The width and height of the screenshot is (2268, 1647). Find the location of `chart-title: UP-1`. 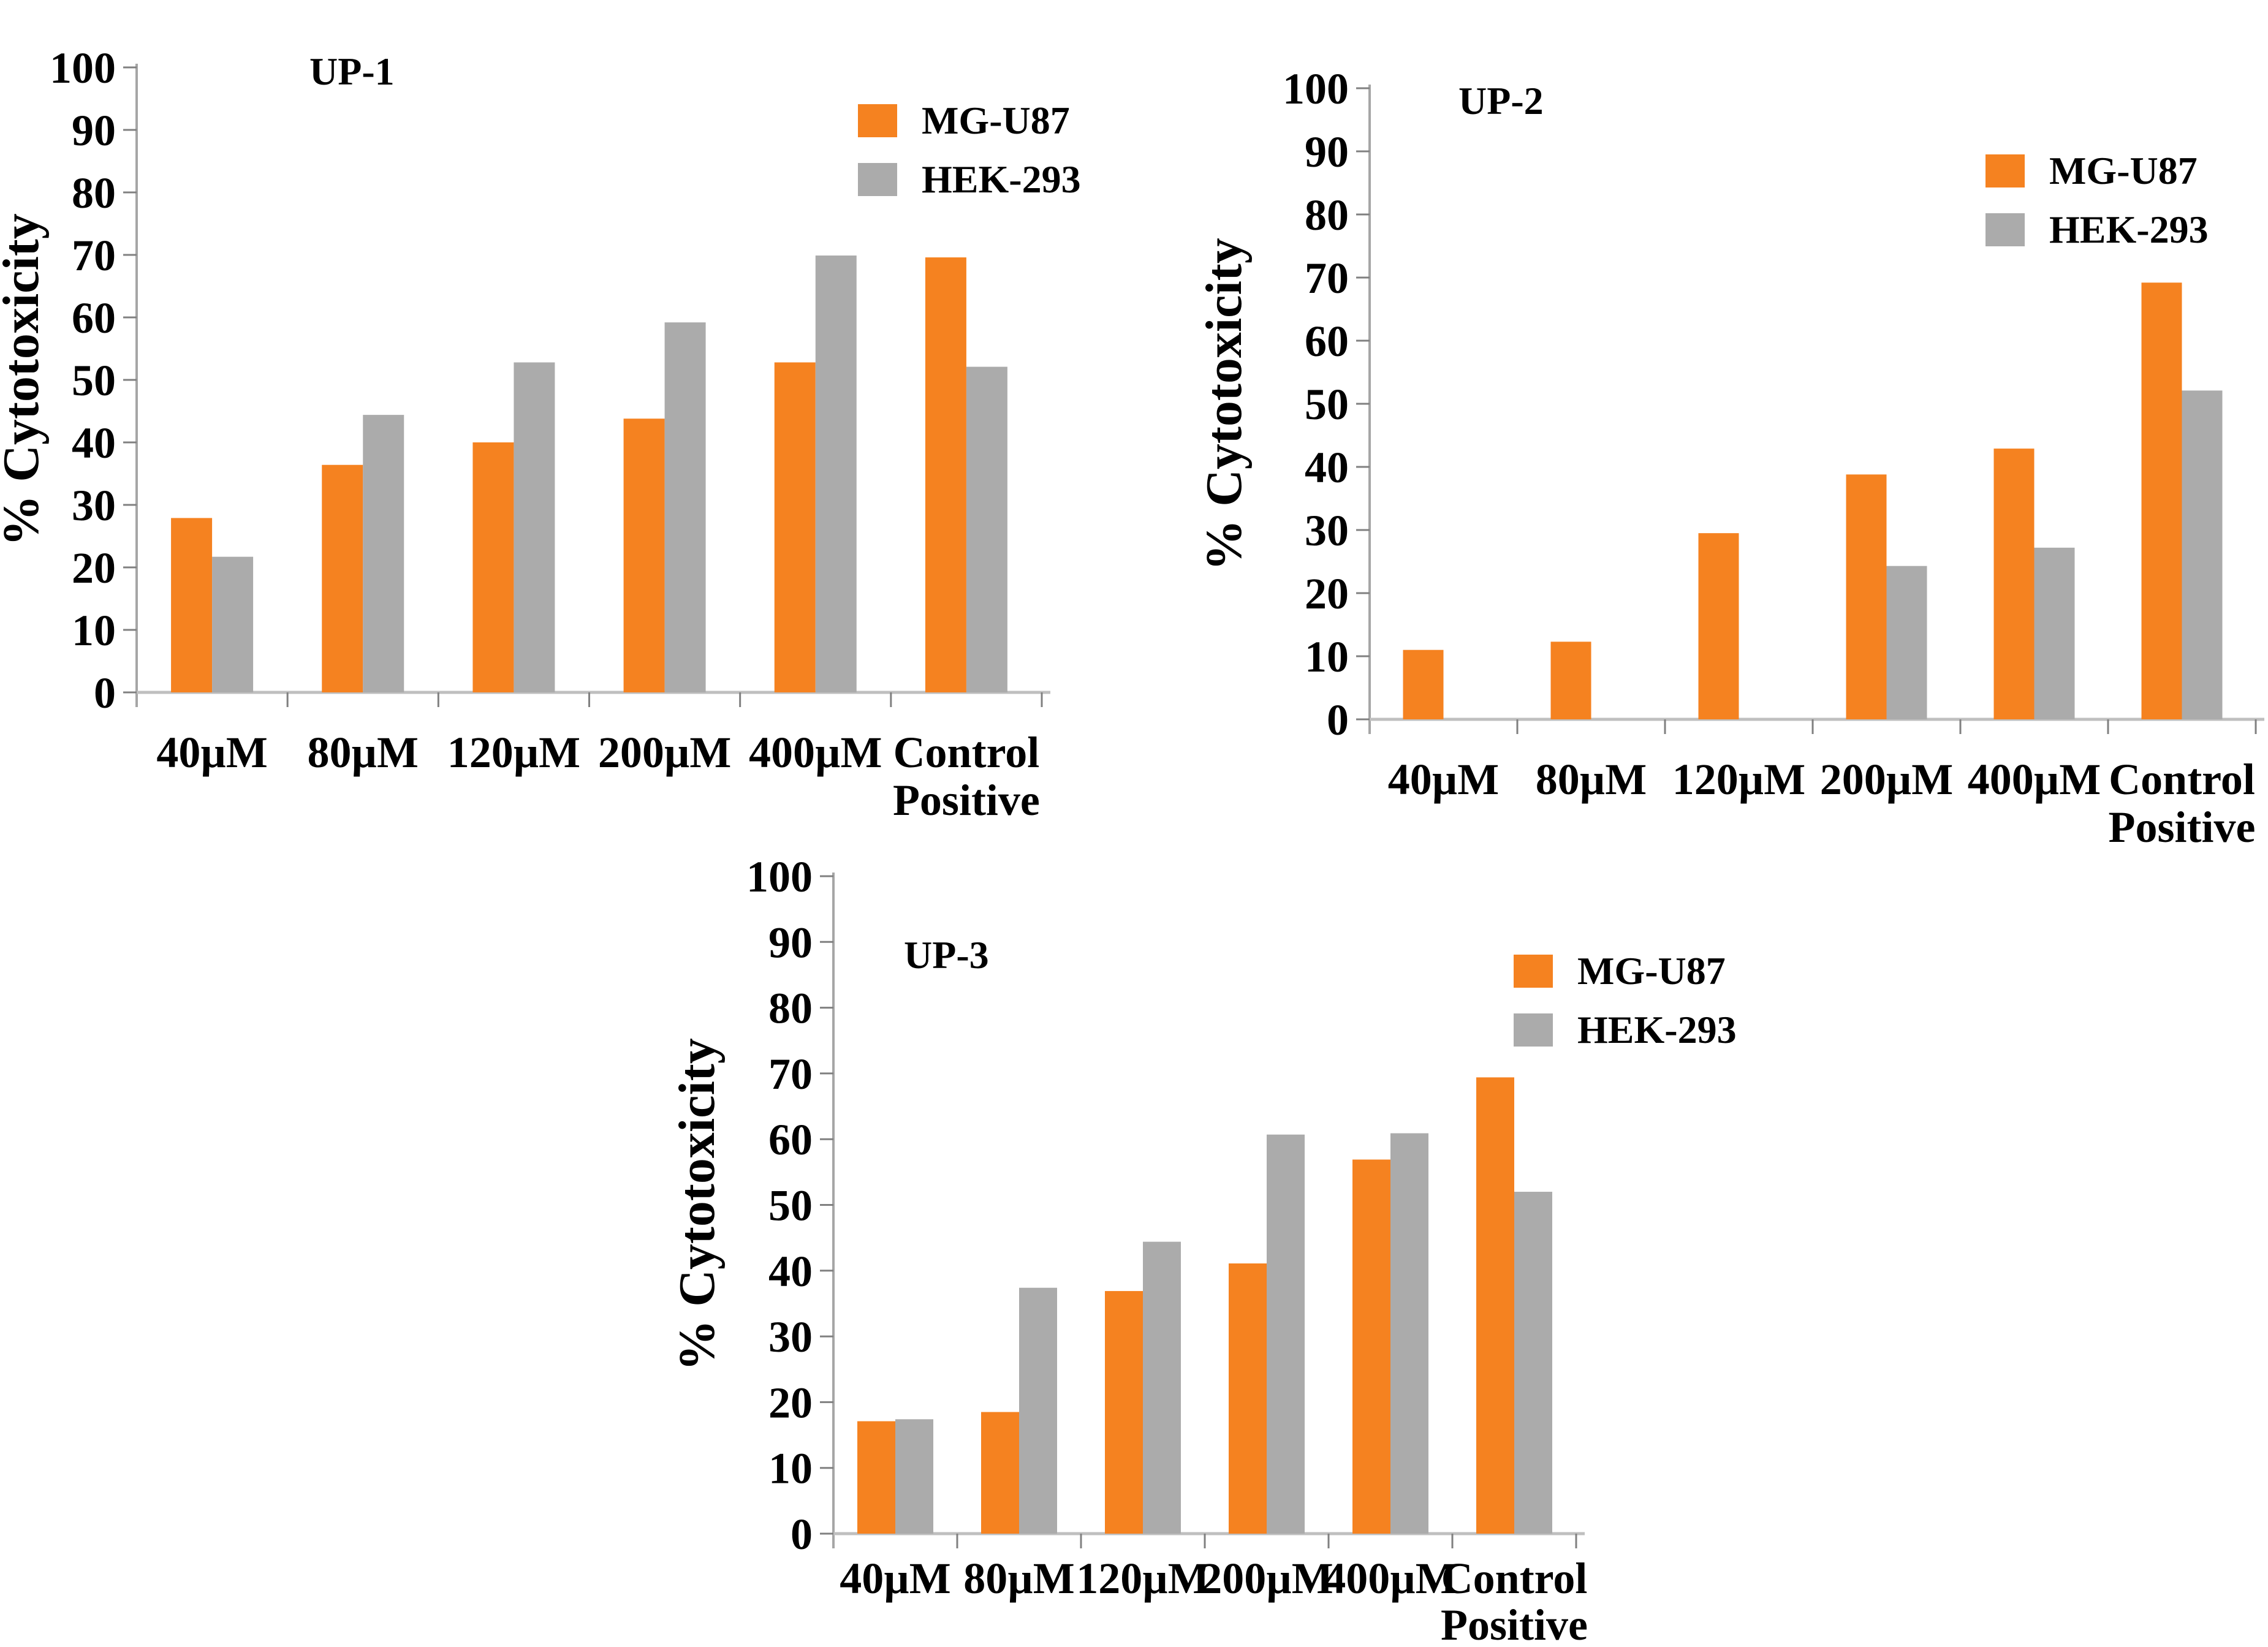

chart-title: UP-1 is located at coordinates (352, 71).